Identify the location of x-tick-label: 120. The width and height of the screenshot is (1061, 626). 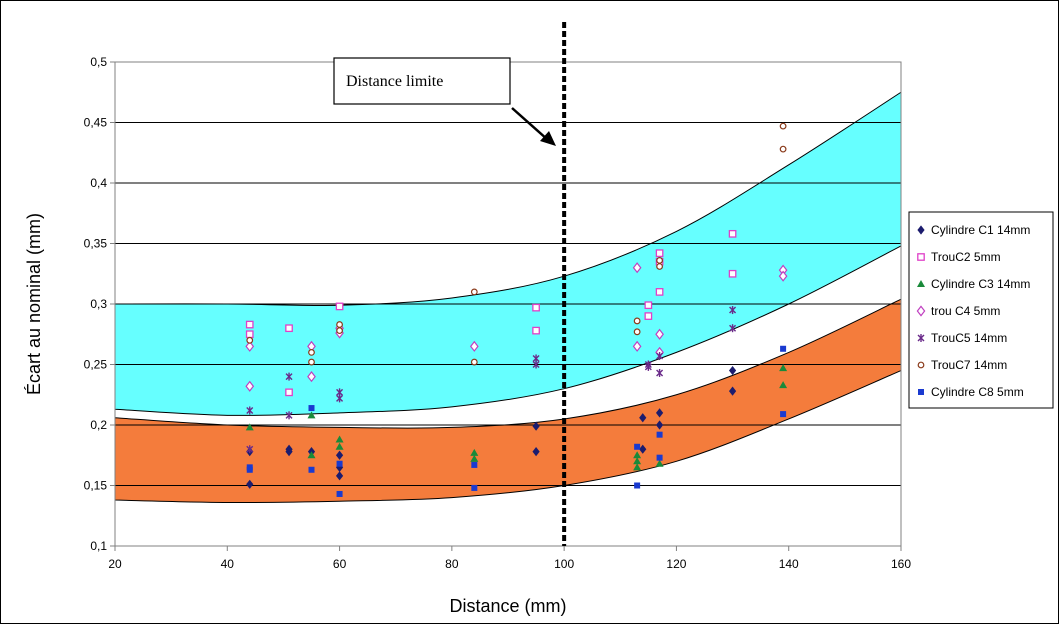
(676, 564).